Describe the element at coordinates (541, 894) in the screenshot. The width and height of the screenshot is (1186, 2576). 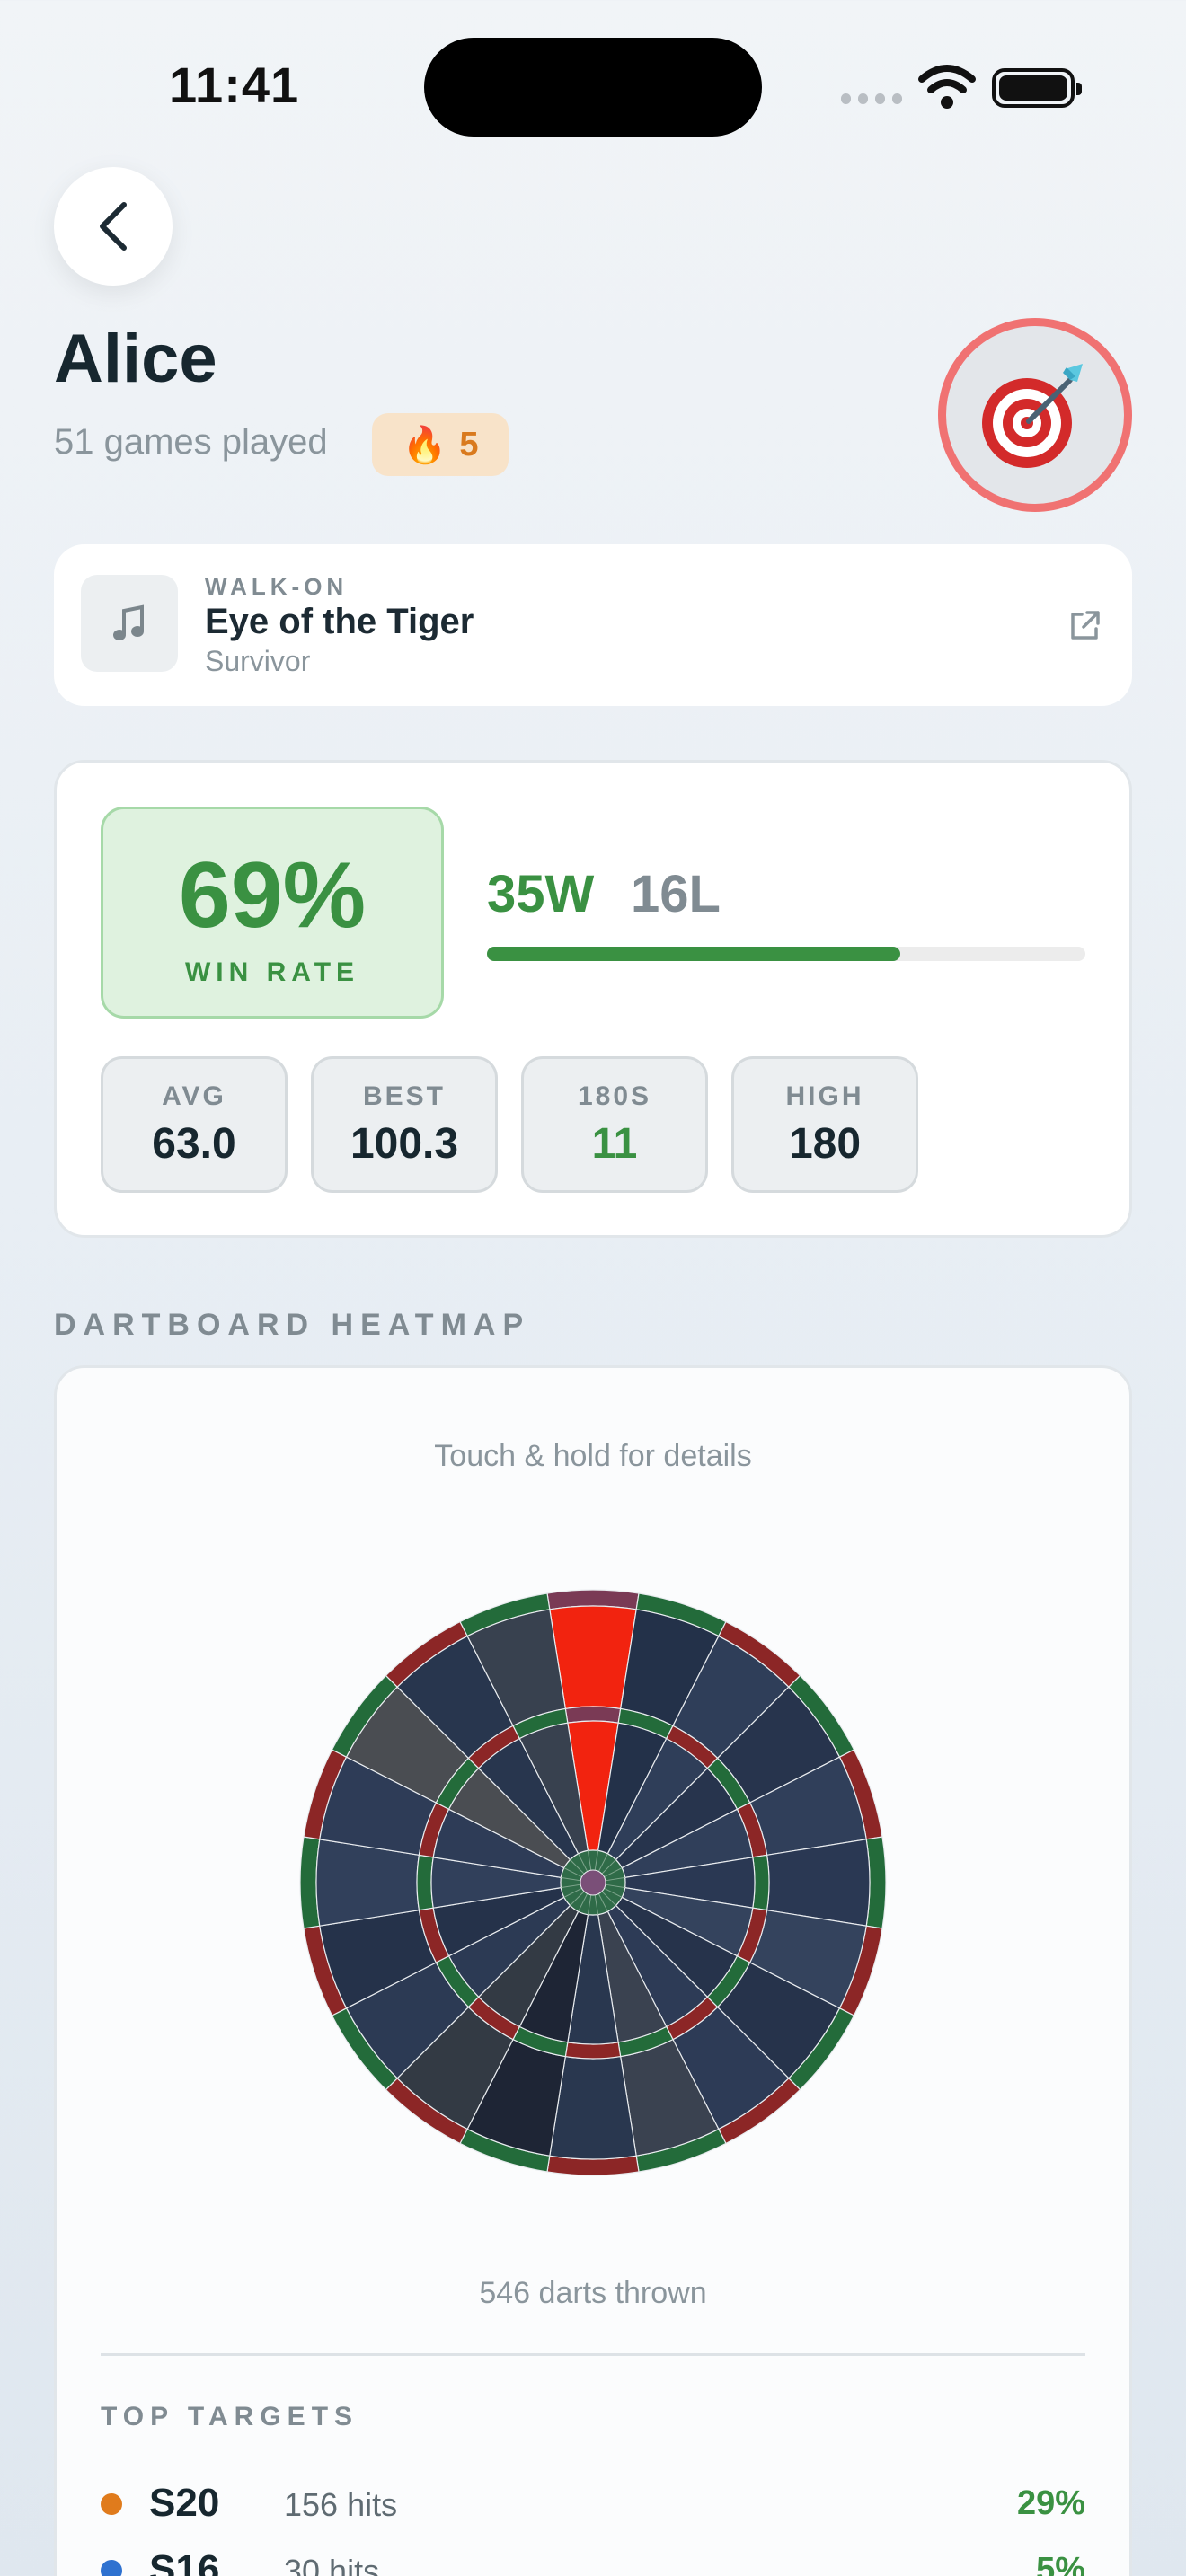
I see `wins-count: 35W` at that location.